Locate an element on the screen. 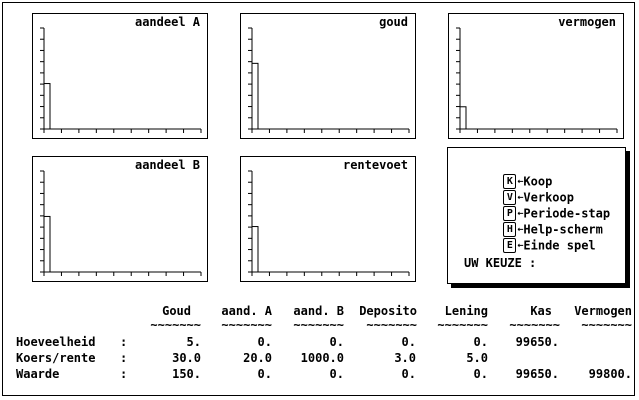 The height and width of the screenshot is (400, 639). cell-waarde-lening: 0. is located at coordinates (480, 374).